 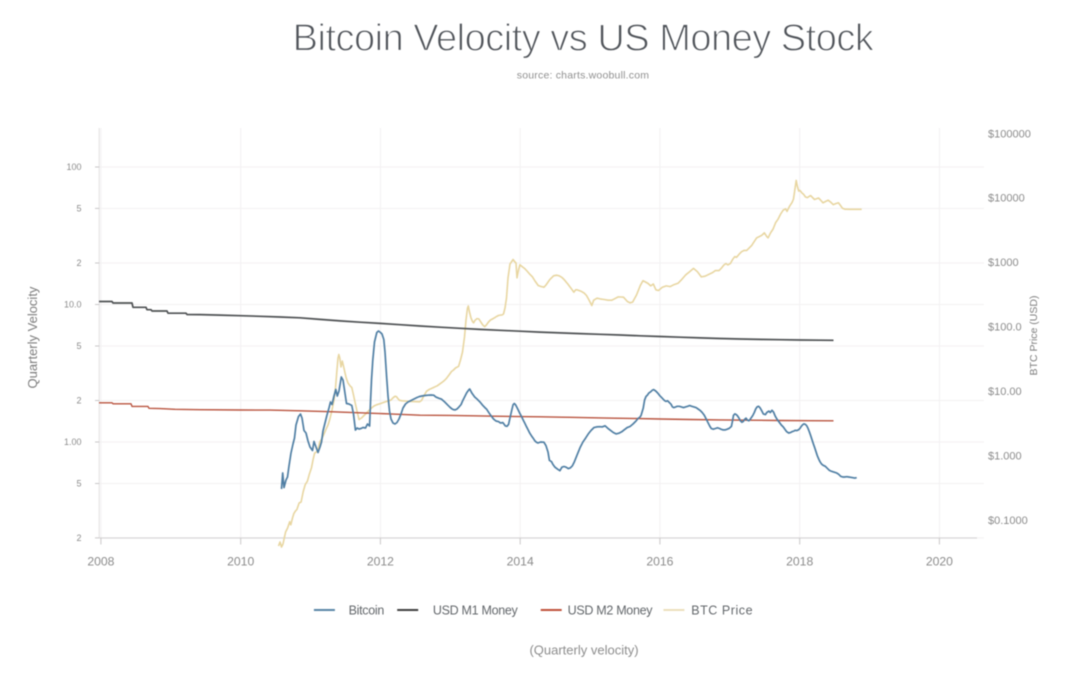 I want to click on svg-text: 1.00, so click(x=73, y=442).